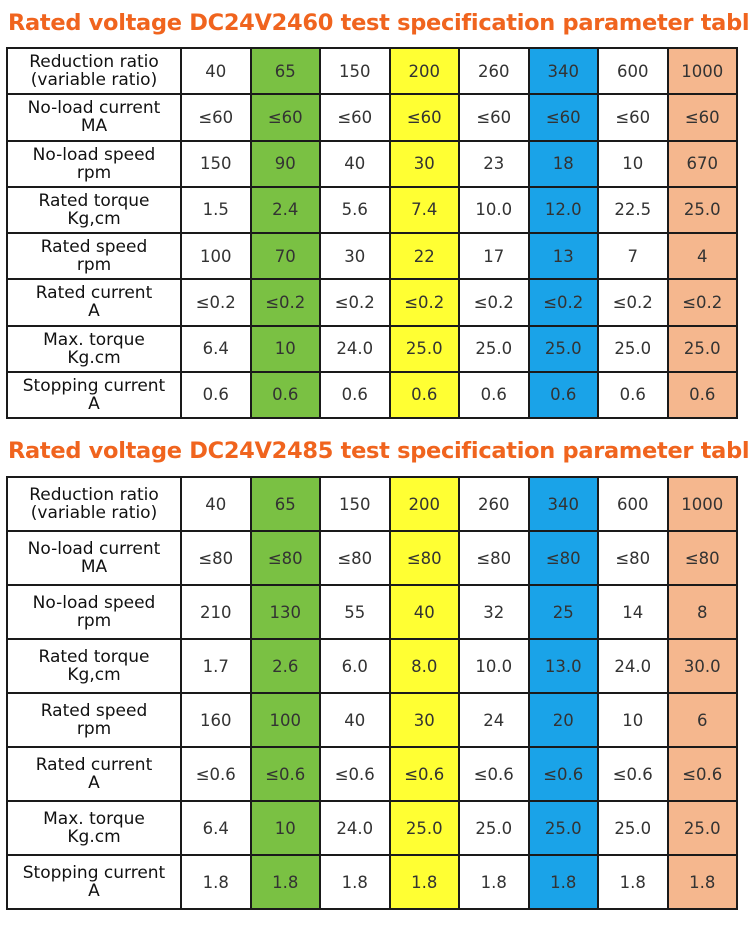  What do you see at coordinates (355, 828) in the screenshot?
I see `value-cell: 24.0` at bounding box center [355, 828].